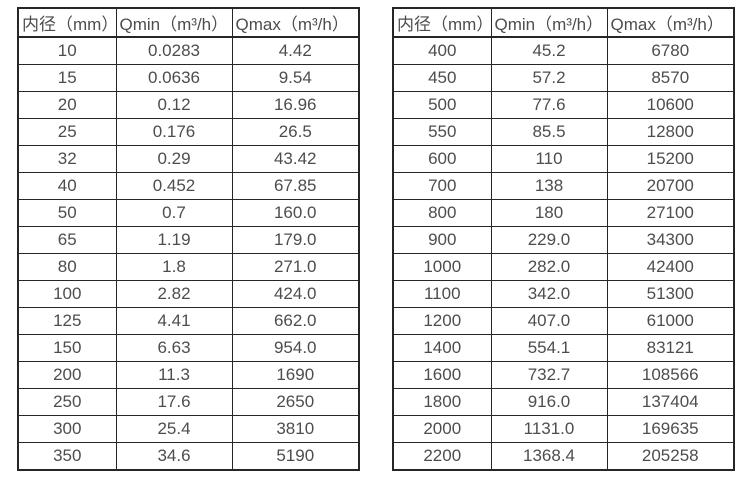  Describe the element at coordinates (174, 267) in the screenshot. I see `table-cell: 1.8` at that location.